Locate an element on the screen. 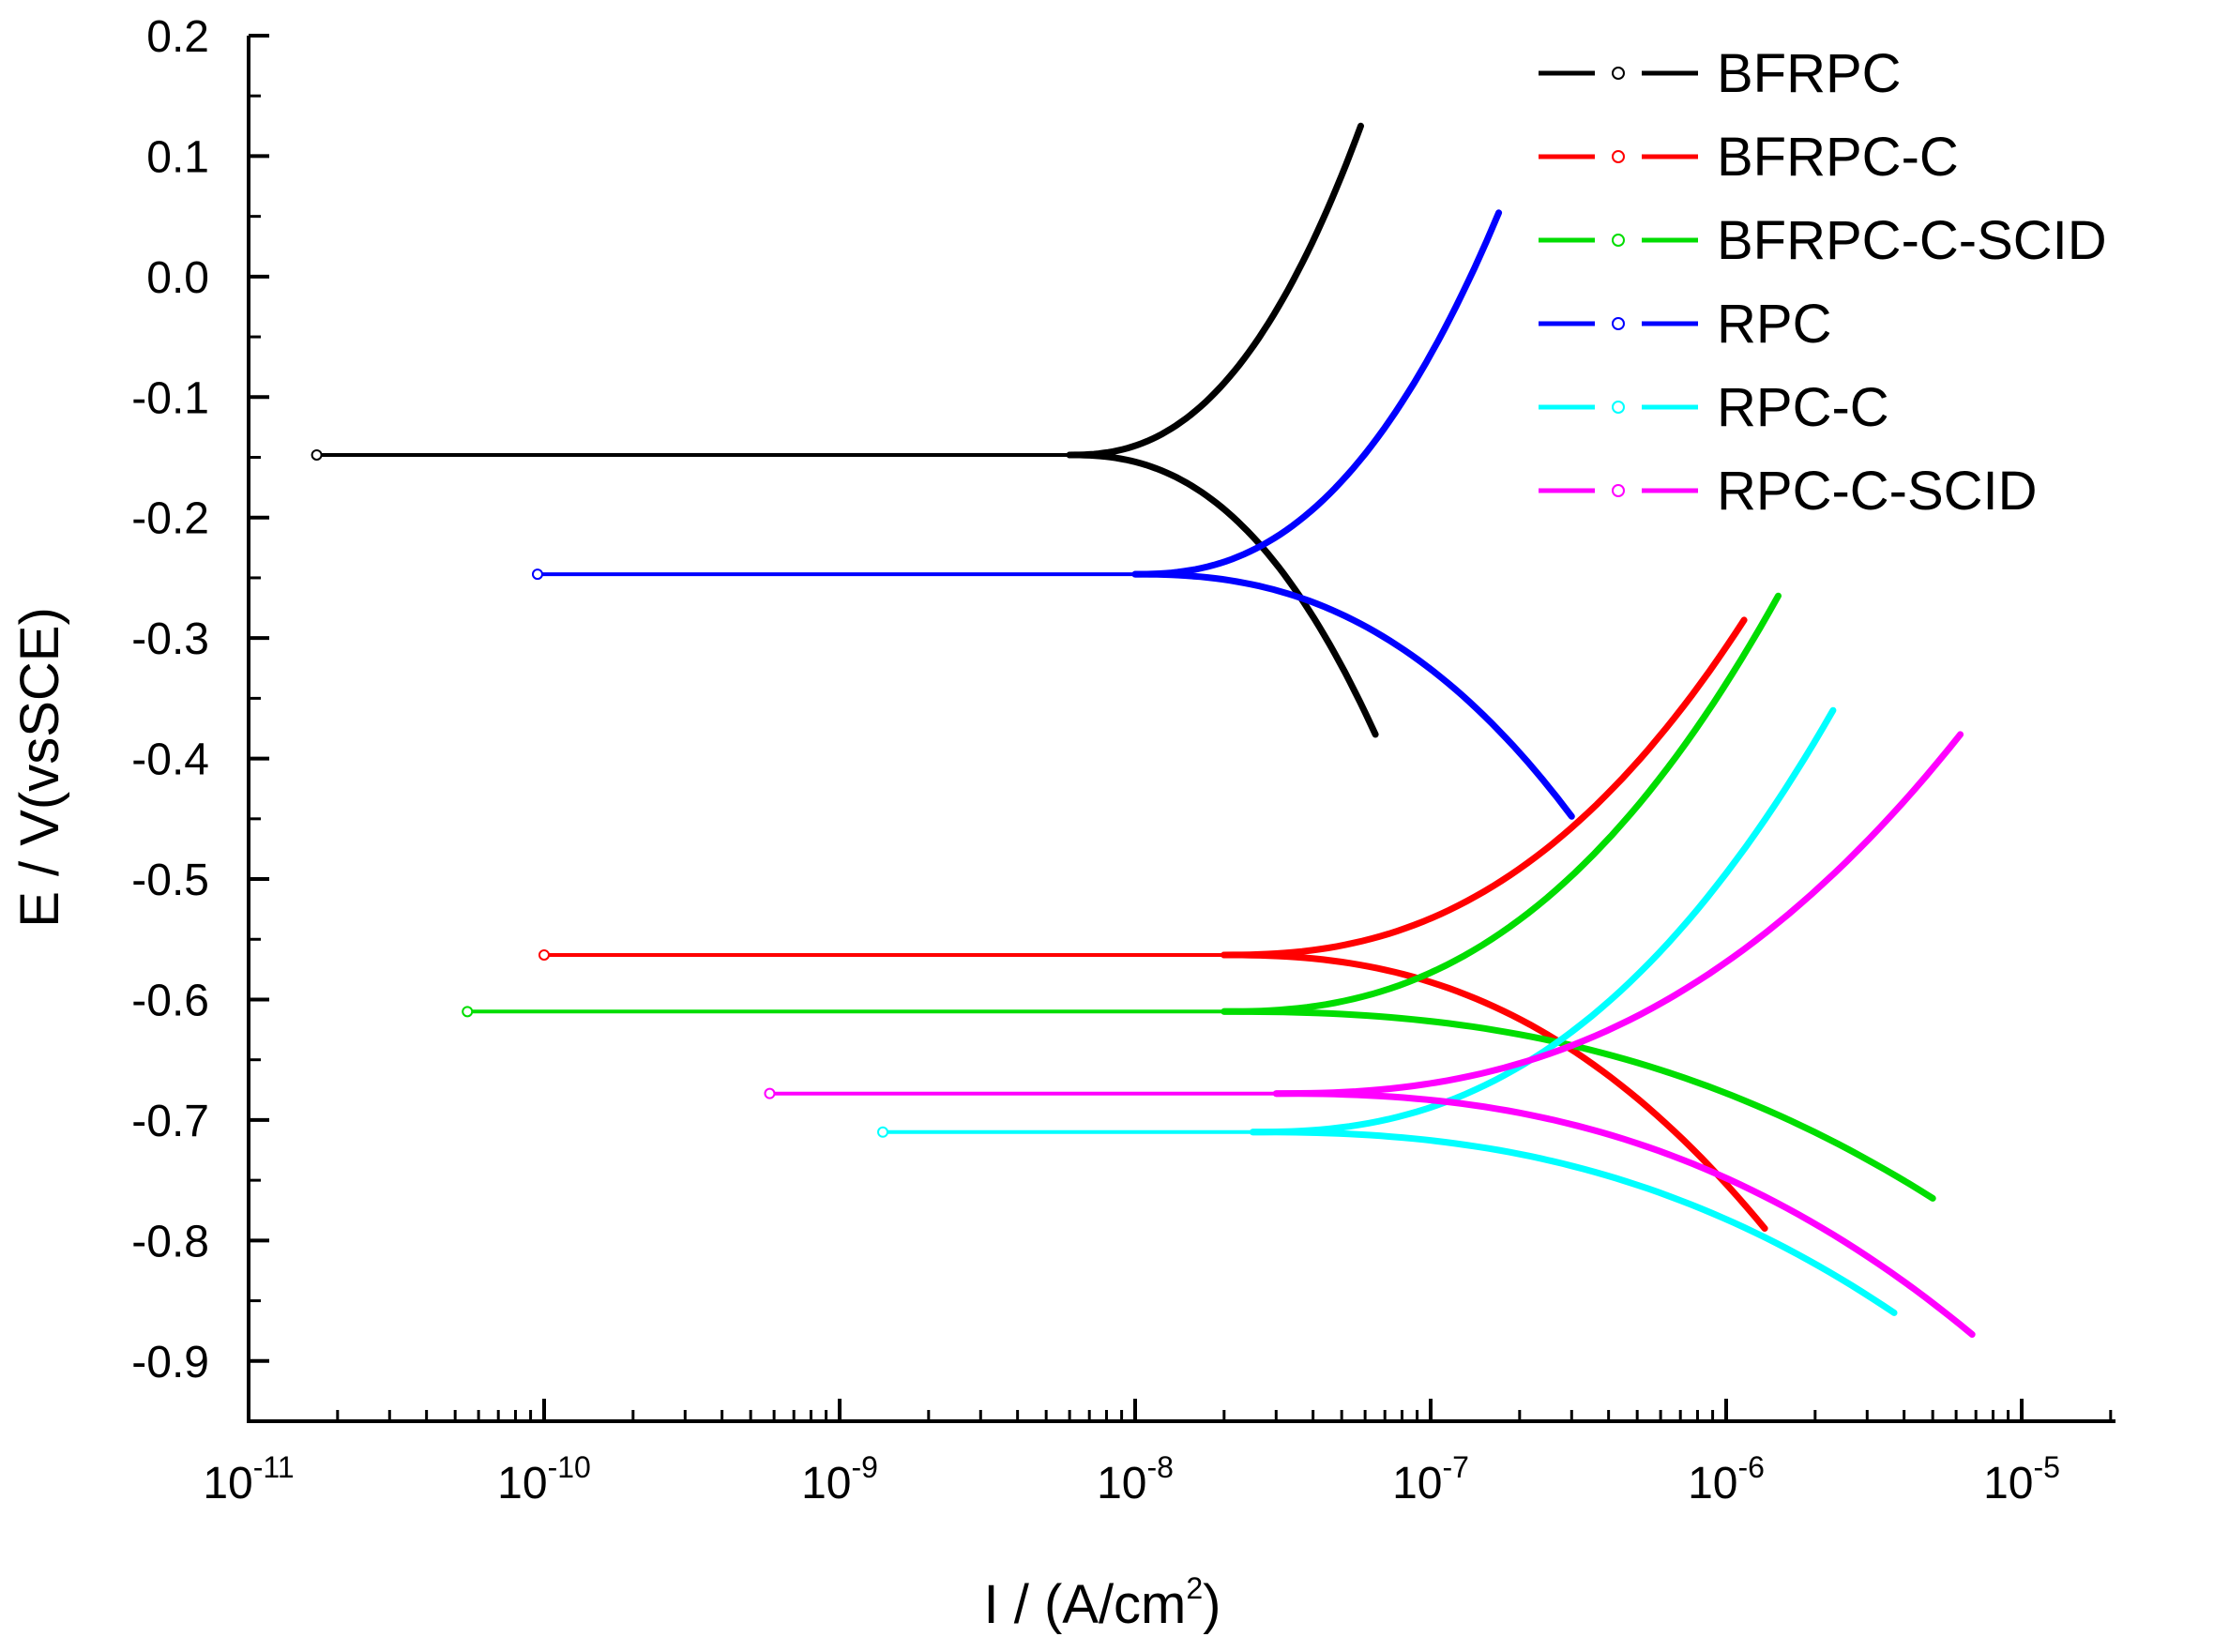 The image size is (2214, 1652). y-tick-label: 0.2 is located at coordinates (177, 37).